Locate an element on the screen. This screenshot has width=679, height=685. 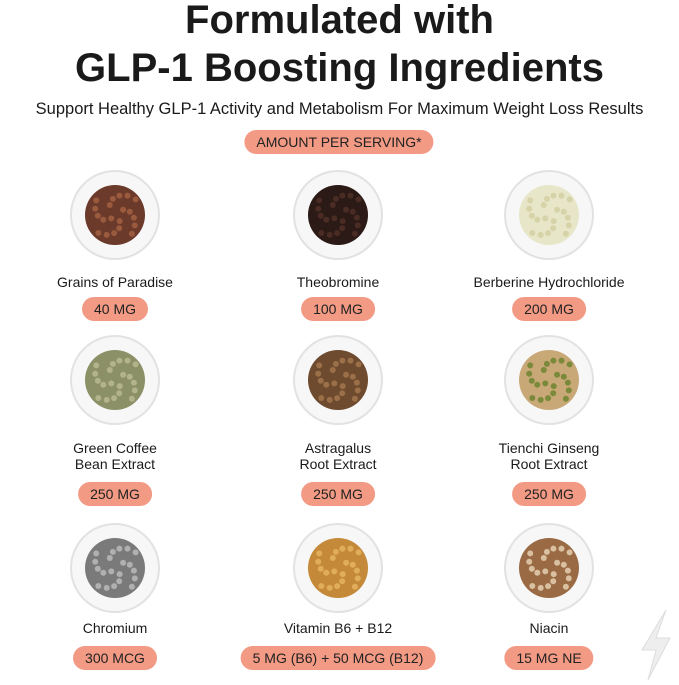
amount-pill: 5 MG (B6) + 50 MCG (B12) is located at coordinates (338, 658).